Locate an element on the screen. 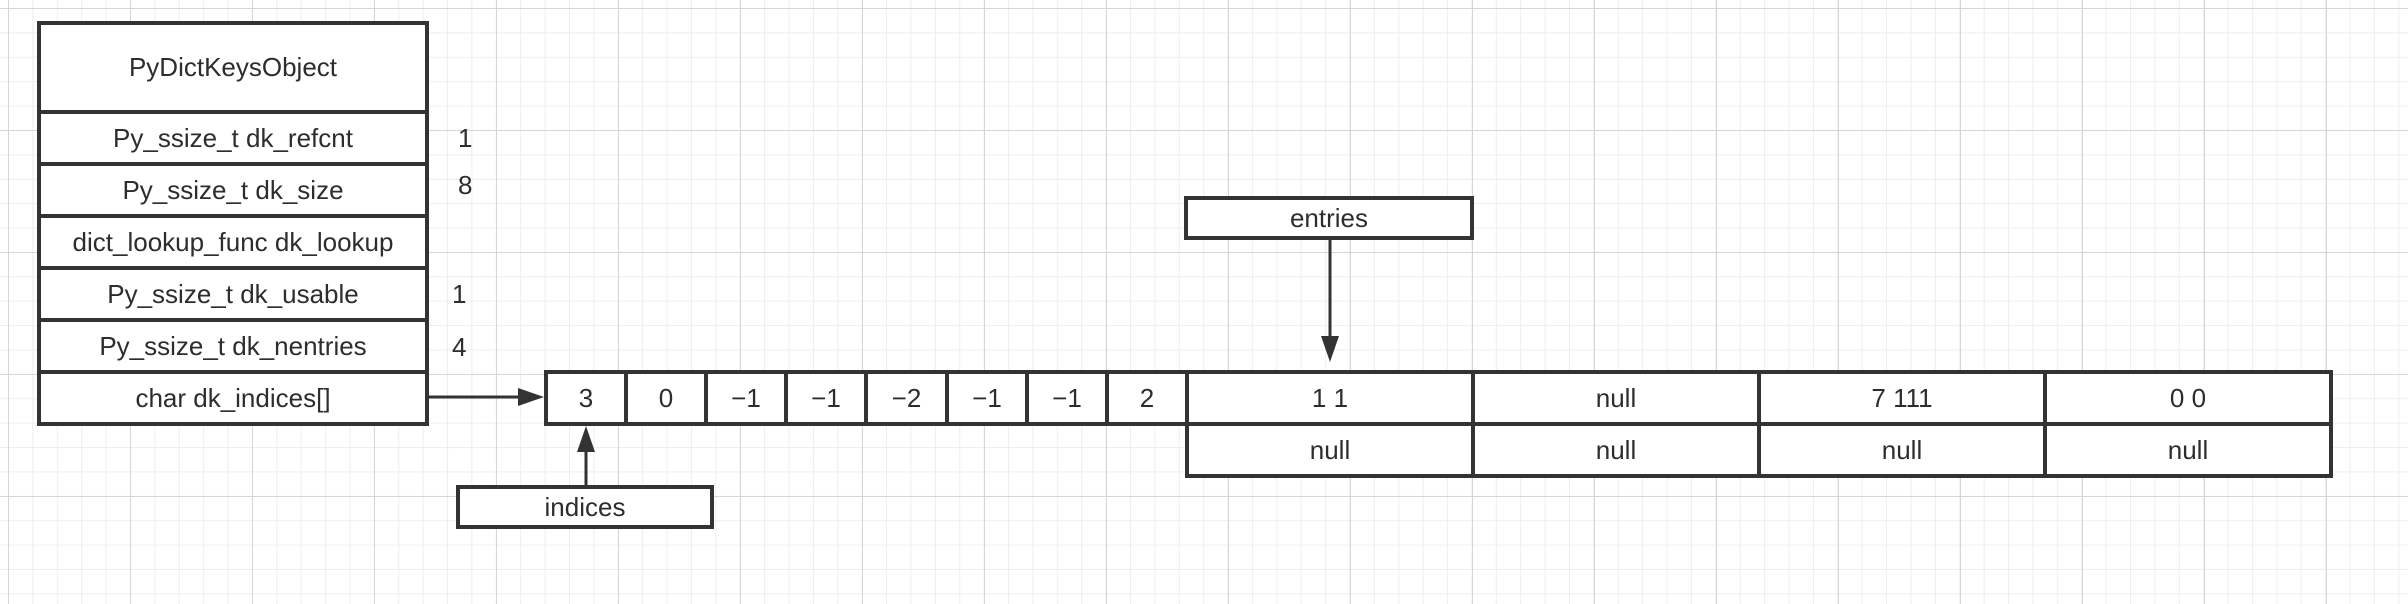 The image size is (2408, 604). field-label: dict_lookup_func dk_lookup is located at coordinates (233, 241).